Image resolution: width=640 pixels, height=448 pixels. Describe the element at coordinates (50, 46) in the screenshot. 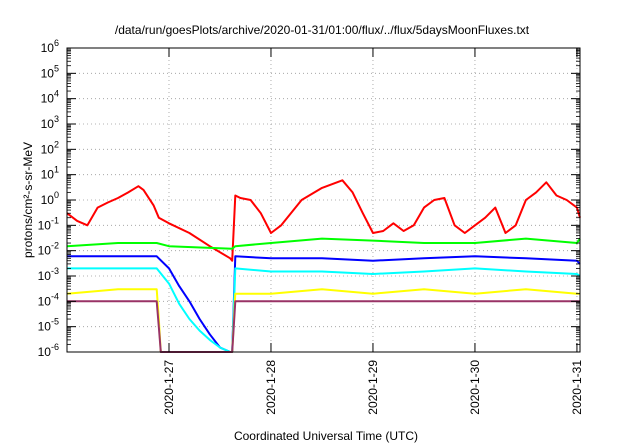

I see `y-tick-label: 10⁶` at that location.